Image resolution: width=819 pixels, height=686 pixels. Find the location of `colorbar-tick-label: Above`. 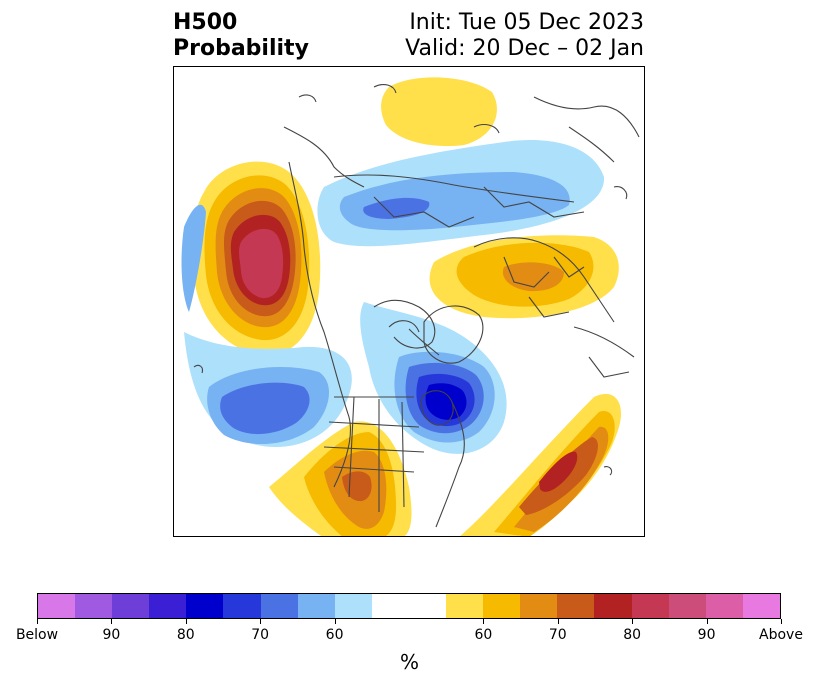

colorbar-tick-label: Above is located at coordinates (781, 635).